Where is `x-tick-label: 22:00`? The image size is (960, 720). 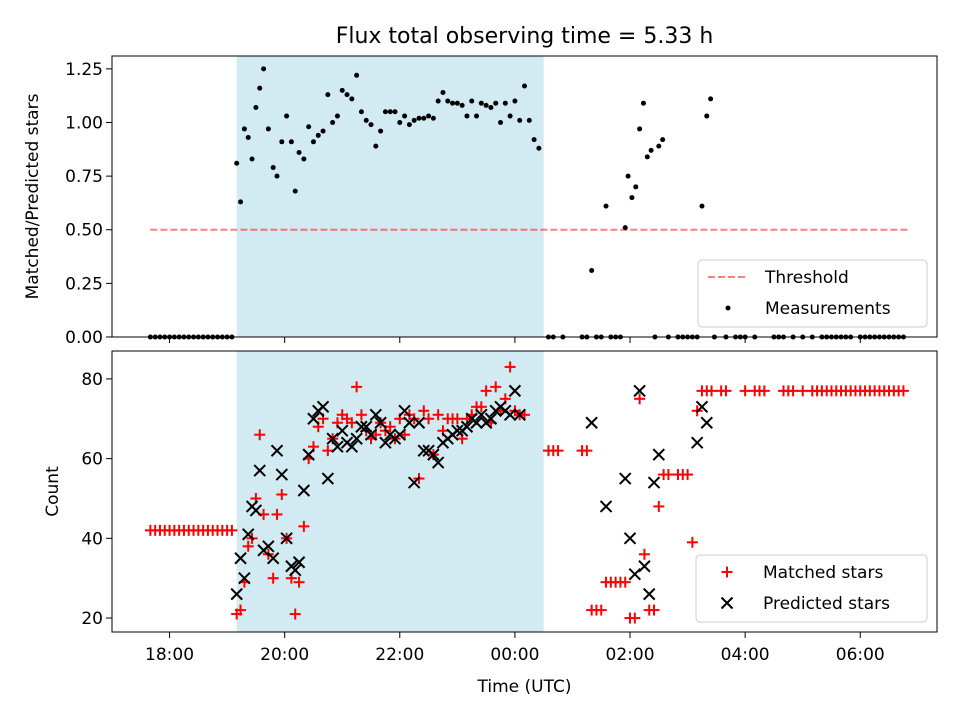
x-tick-label: 22:00 is located at coordinates (399, 655).